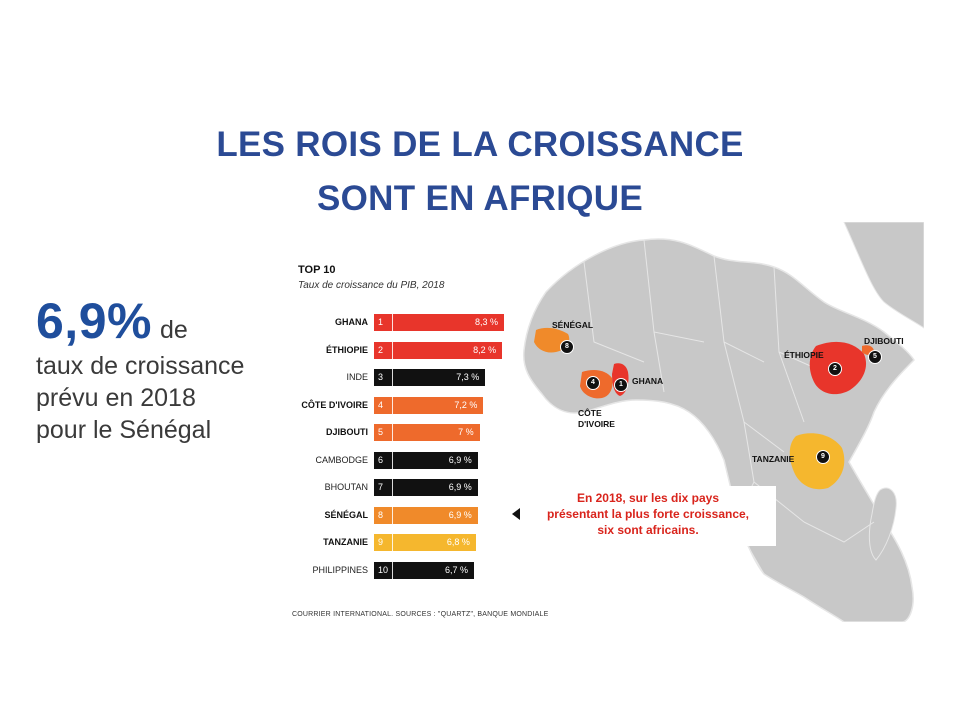  I want to click on bar-label: CÔTE D'IVOIRE, so click(334, 404).